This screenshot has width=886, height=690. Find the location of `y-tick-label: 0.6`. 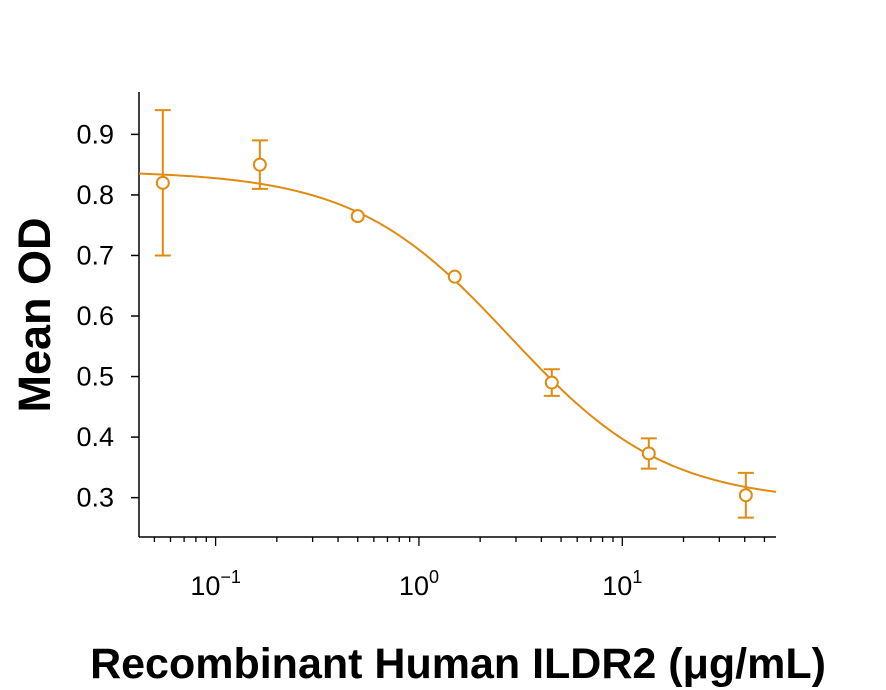

y-tick-label: 0.6 is located at coordinates (95, 316).